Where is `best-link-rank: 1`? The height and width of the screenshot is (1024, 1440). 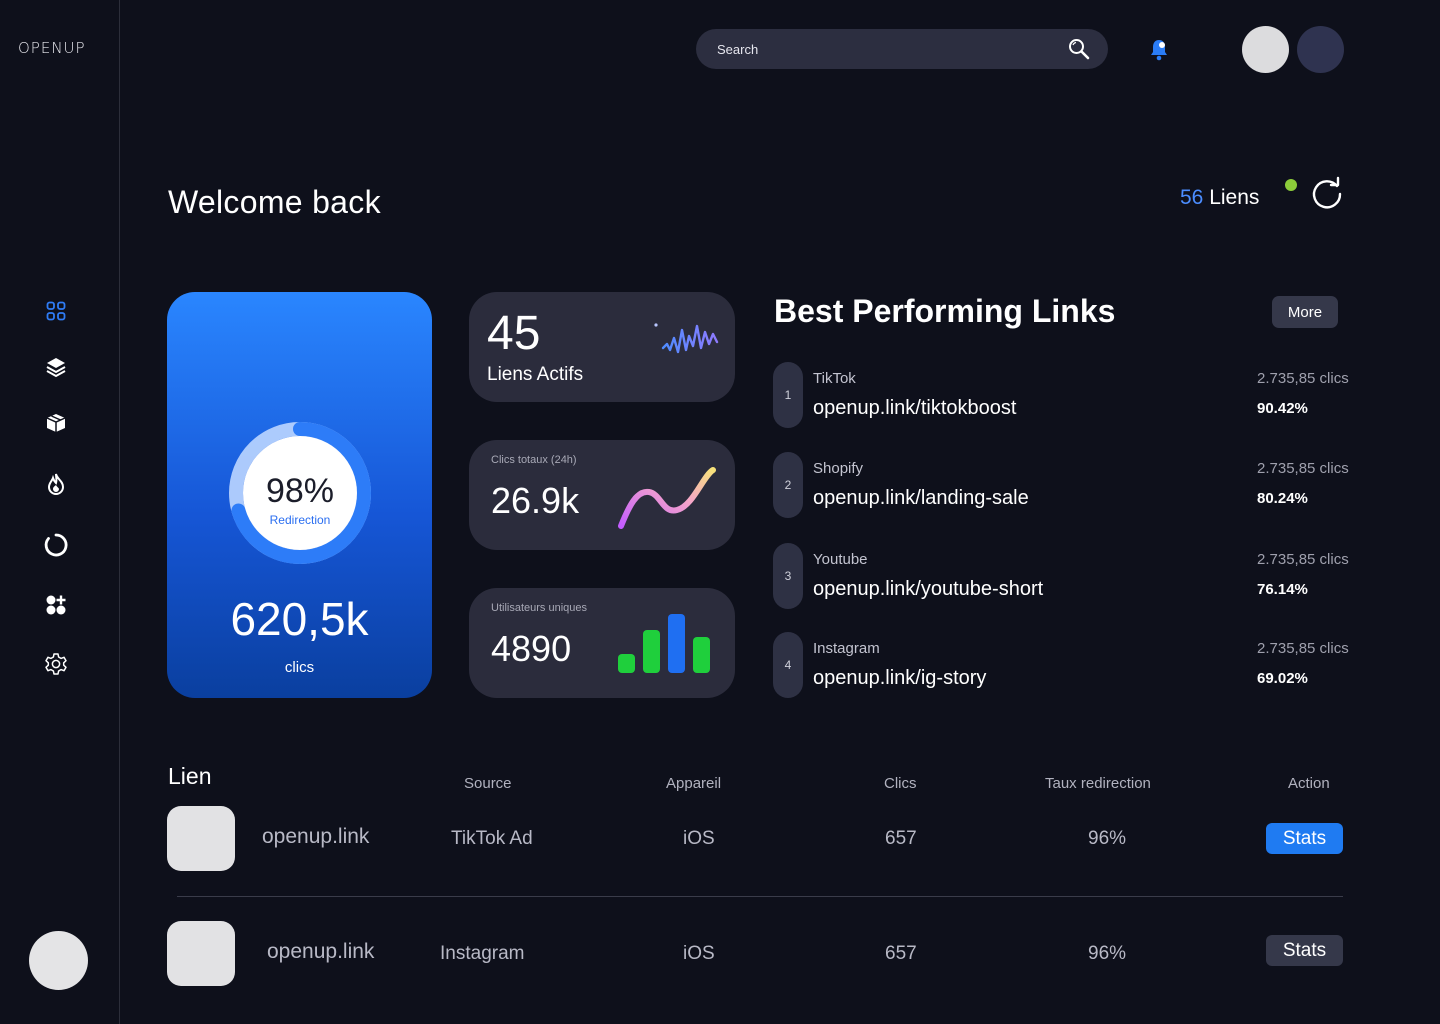
best-link-rank: 1 is located at coordinates (788, 395).